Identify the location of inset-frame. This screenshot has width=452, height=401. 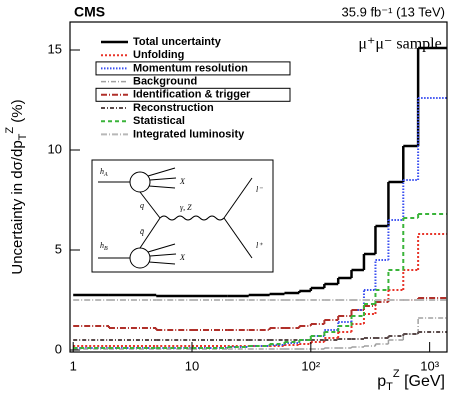
(182, 216).